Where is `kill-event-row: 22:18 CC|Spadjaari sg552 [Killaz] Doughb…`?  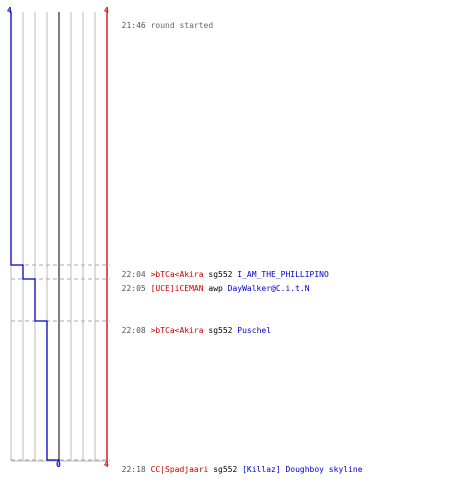 kill-event-row: 22:18 CC|Spadjaari sg552 [Killaz] Doughb… is located at coordinates (237, 465).